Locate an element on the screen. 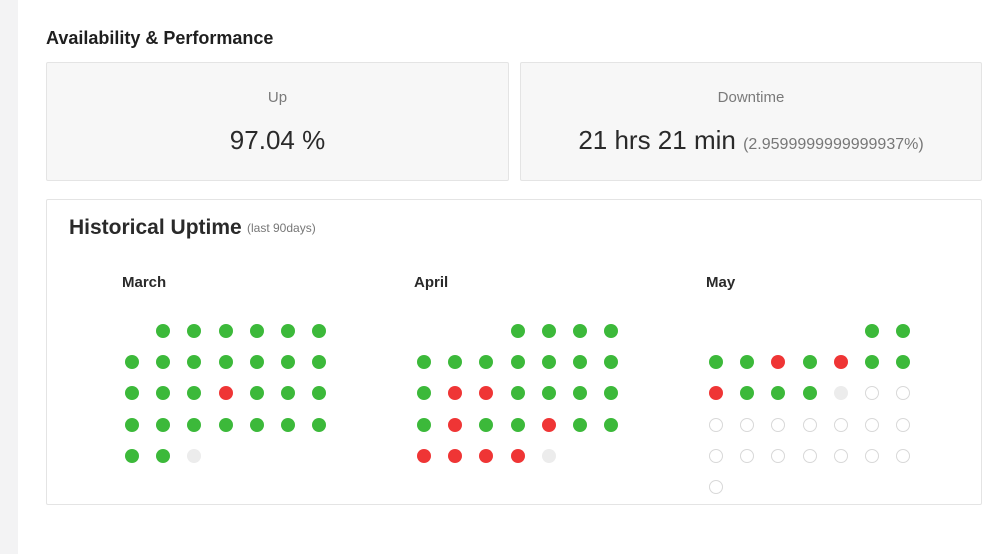 The image size is (1000, 554). month-april: April is located at coordinates (528, 372).